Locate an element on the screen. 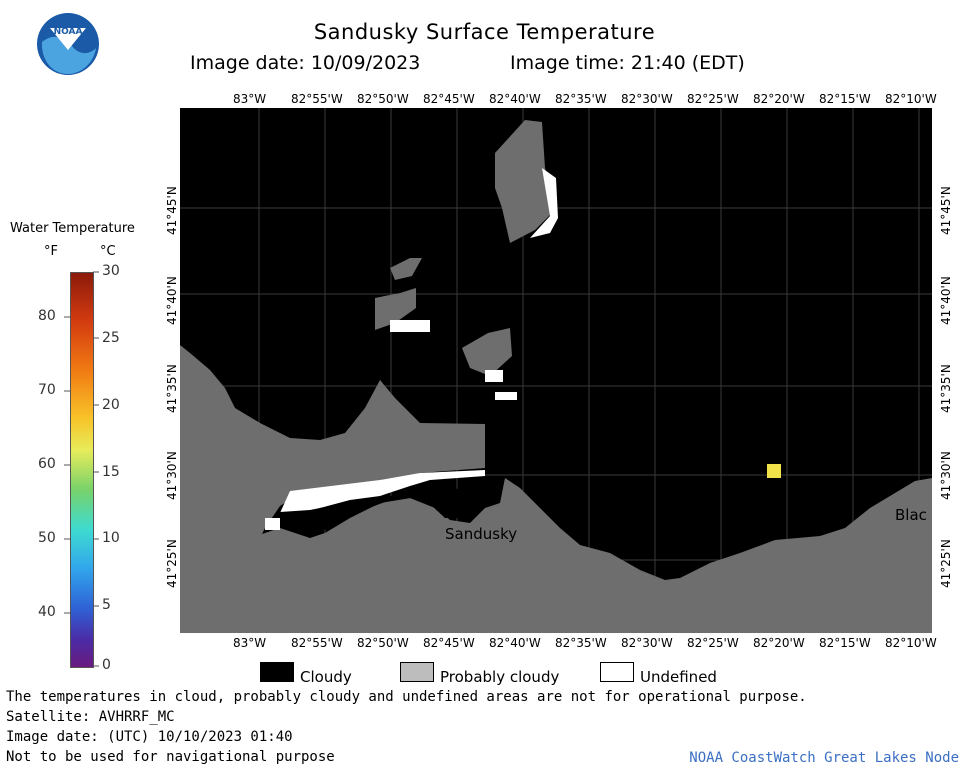  lon-label-bottom: 82°50'W is located at coordinates (383, 643).